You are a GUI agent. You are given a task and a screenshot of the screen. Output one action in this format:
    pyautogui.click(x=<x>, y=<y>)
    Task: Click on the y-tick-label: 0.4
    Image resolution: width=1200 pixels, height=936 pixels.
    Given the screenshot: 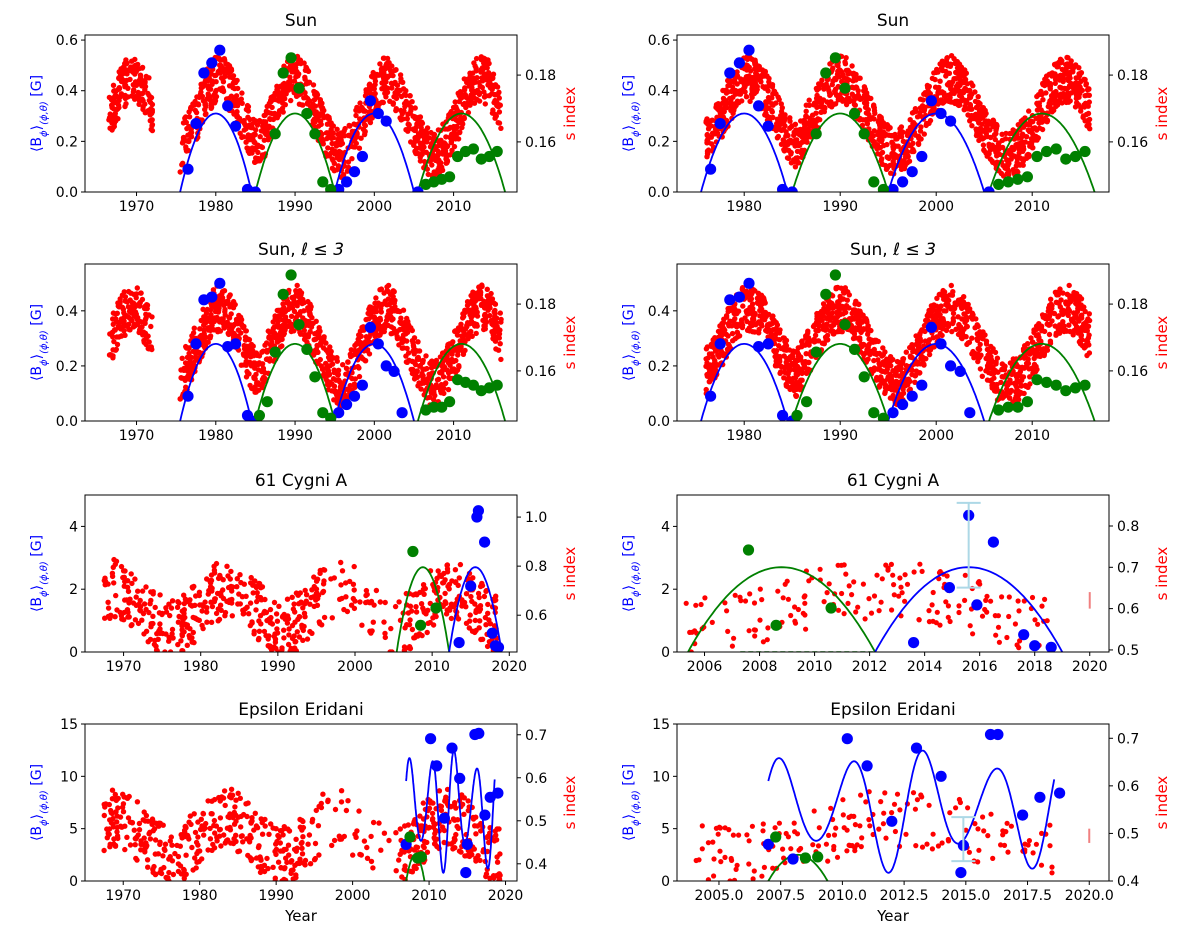 What is the action you would take?
    pyautogui.click(x=67, y=312)
    